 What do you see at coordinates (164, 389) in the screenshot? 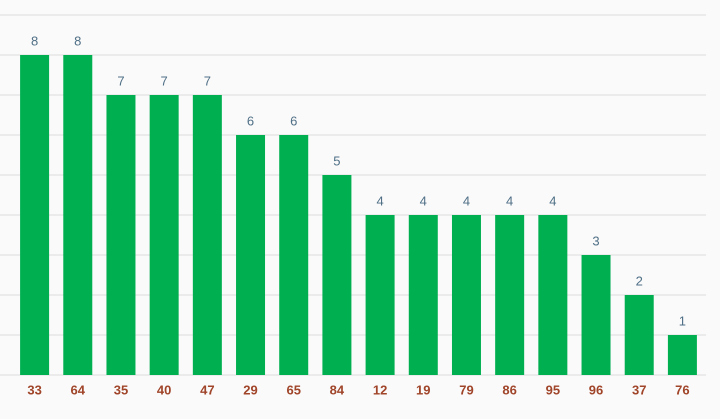
I see `x-tick-label: 40` at bounding box center [164, 389].